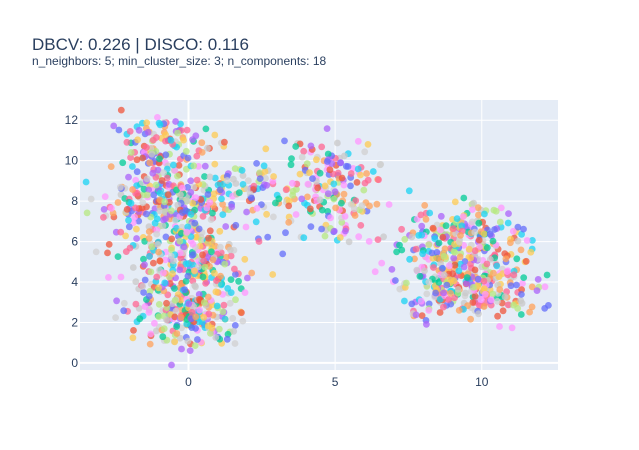 This screenshot has height=450, width=639. What do you see at coordinates (74, 282) in the screenshot?
I see `y-tick-label: 4` at bounding box center [74, 282].